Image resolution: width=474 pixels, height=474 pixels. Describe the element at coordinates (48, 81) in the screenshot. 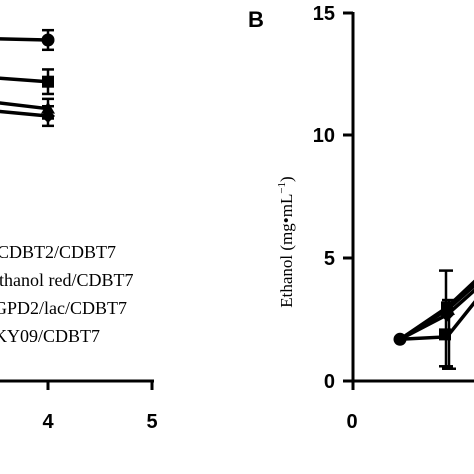

I see `panel-a-point-square` at that location.